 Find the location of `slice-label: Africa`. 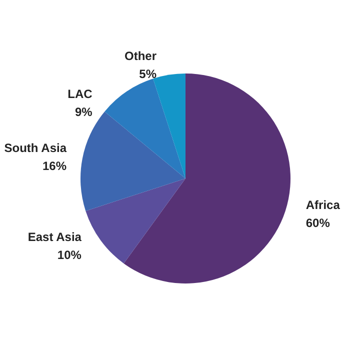

slice-label: Africa is located at coordinates (323, 205).